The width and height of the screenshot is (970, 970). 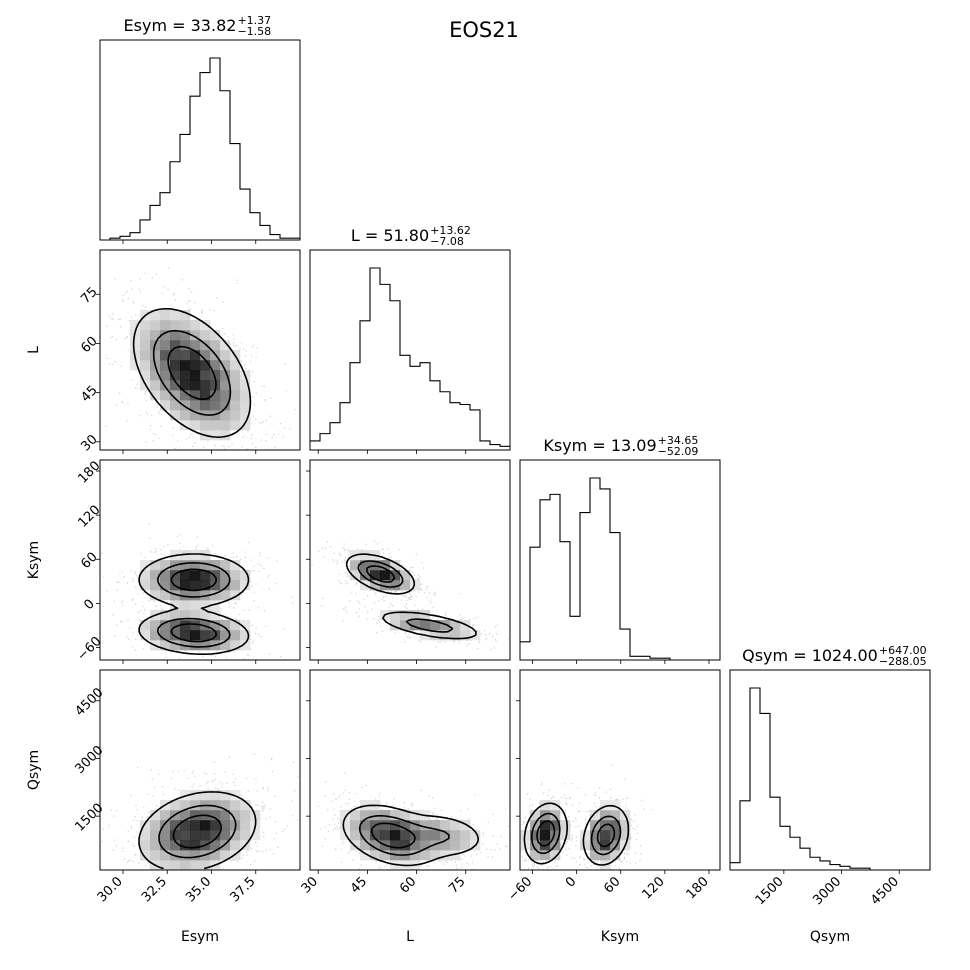 I want to click on x-tick-label: 75, so click(x=457, y=885).